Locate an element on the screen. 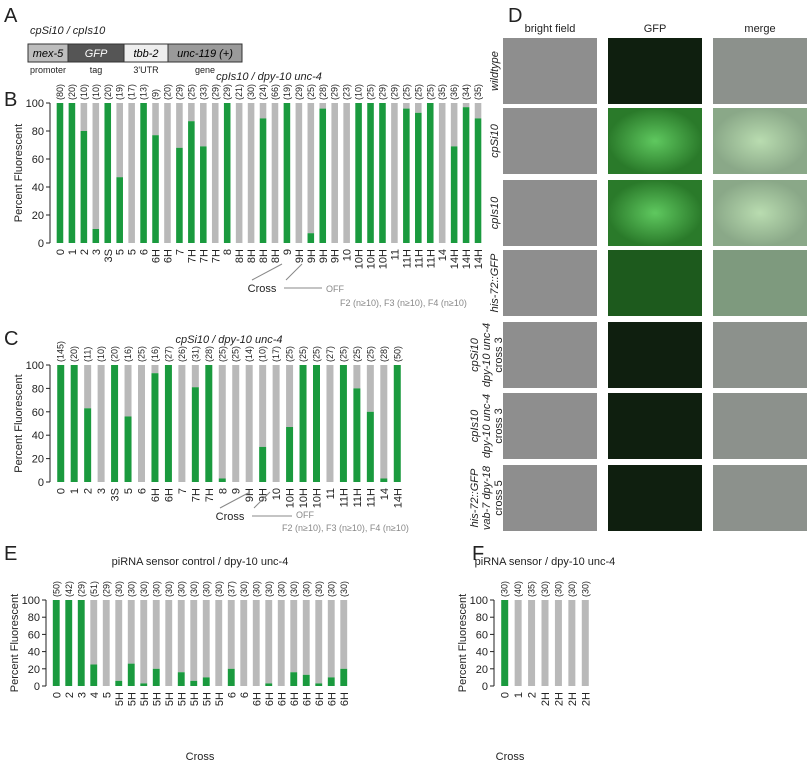 Image resolution: width=810 pixels, height=767 pixels. x-tick-label: 10H is located at coordinates (383, 259).